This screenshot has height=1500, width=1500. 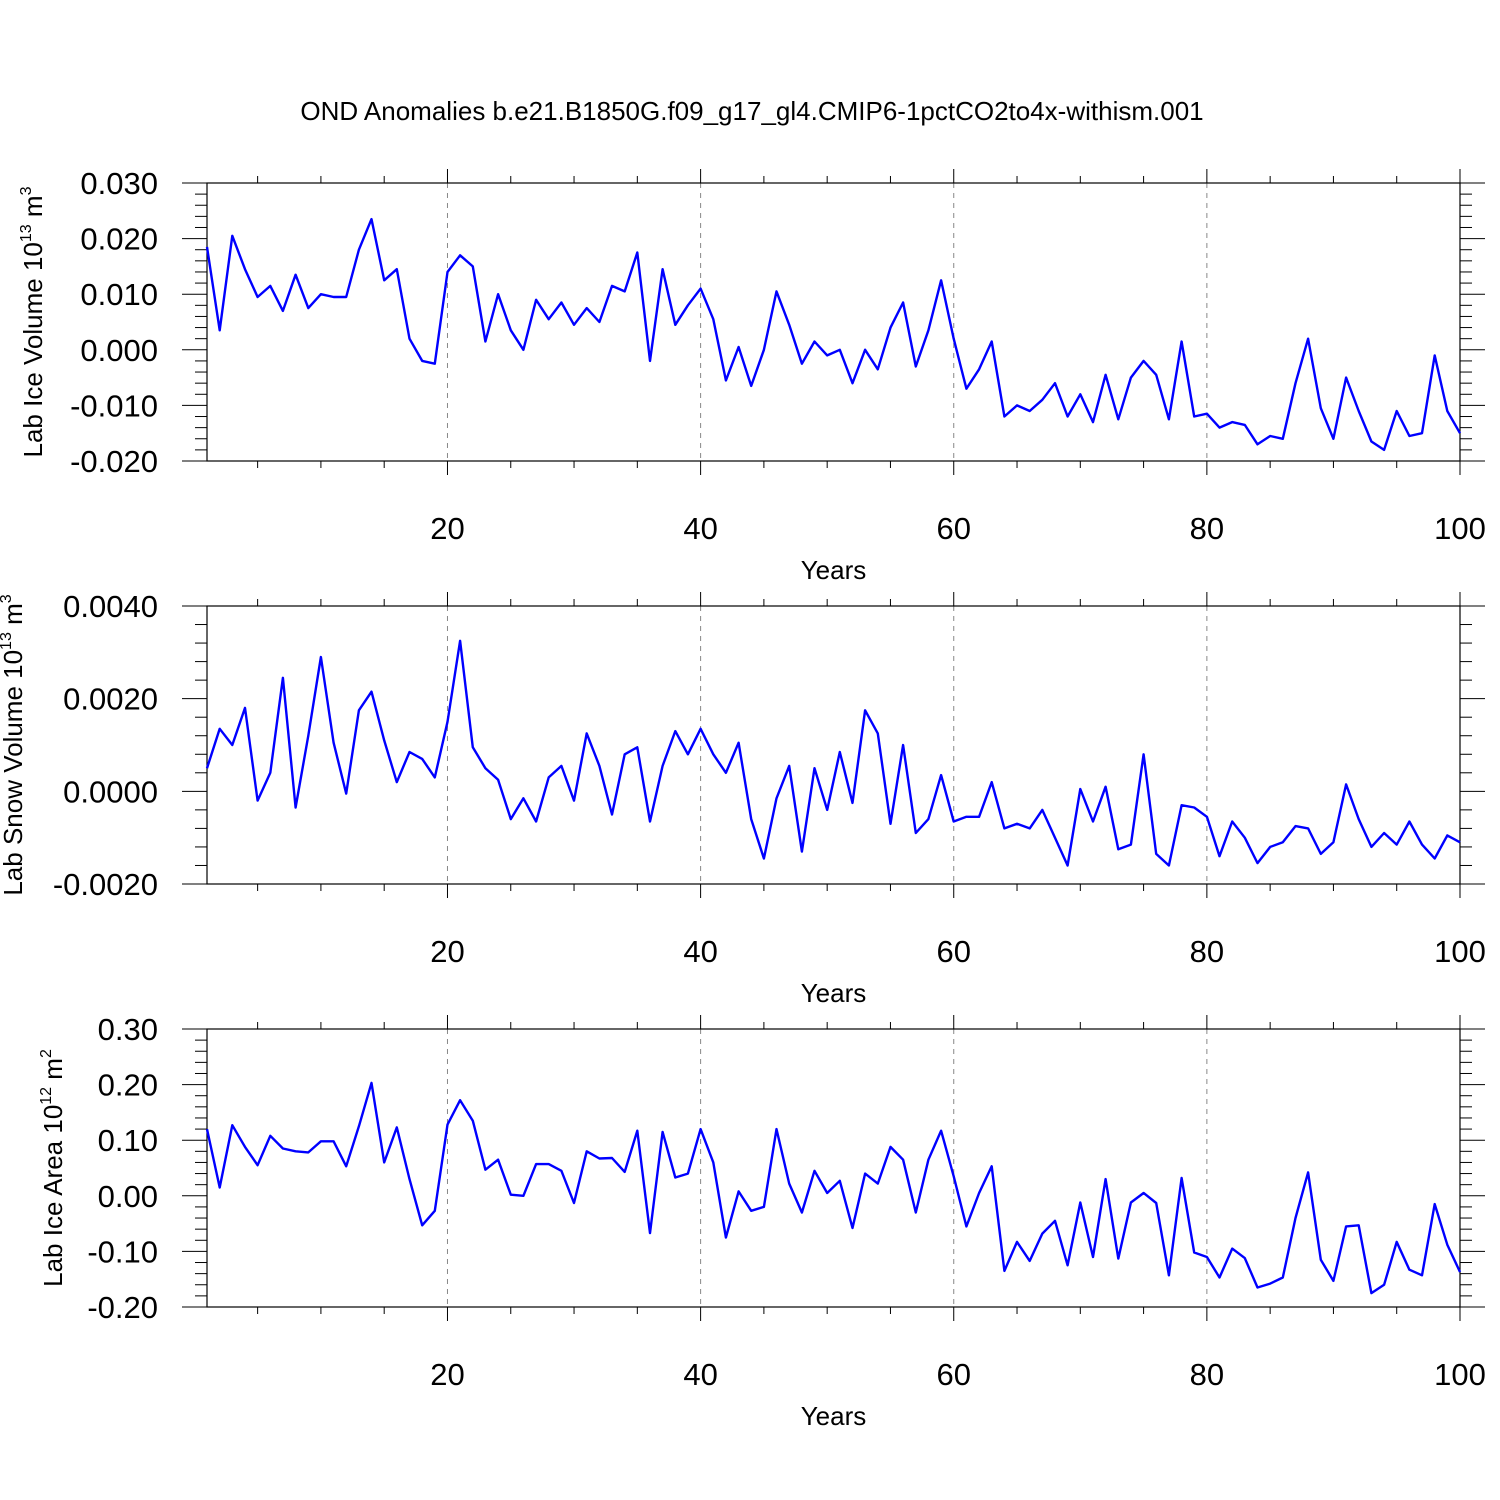 What do you see at coordinates (110, 699) in the screenshot?
I see `y-tick-label: 0.0020` at bounding box center [110, 699].